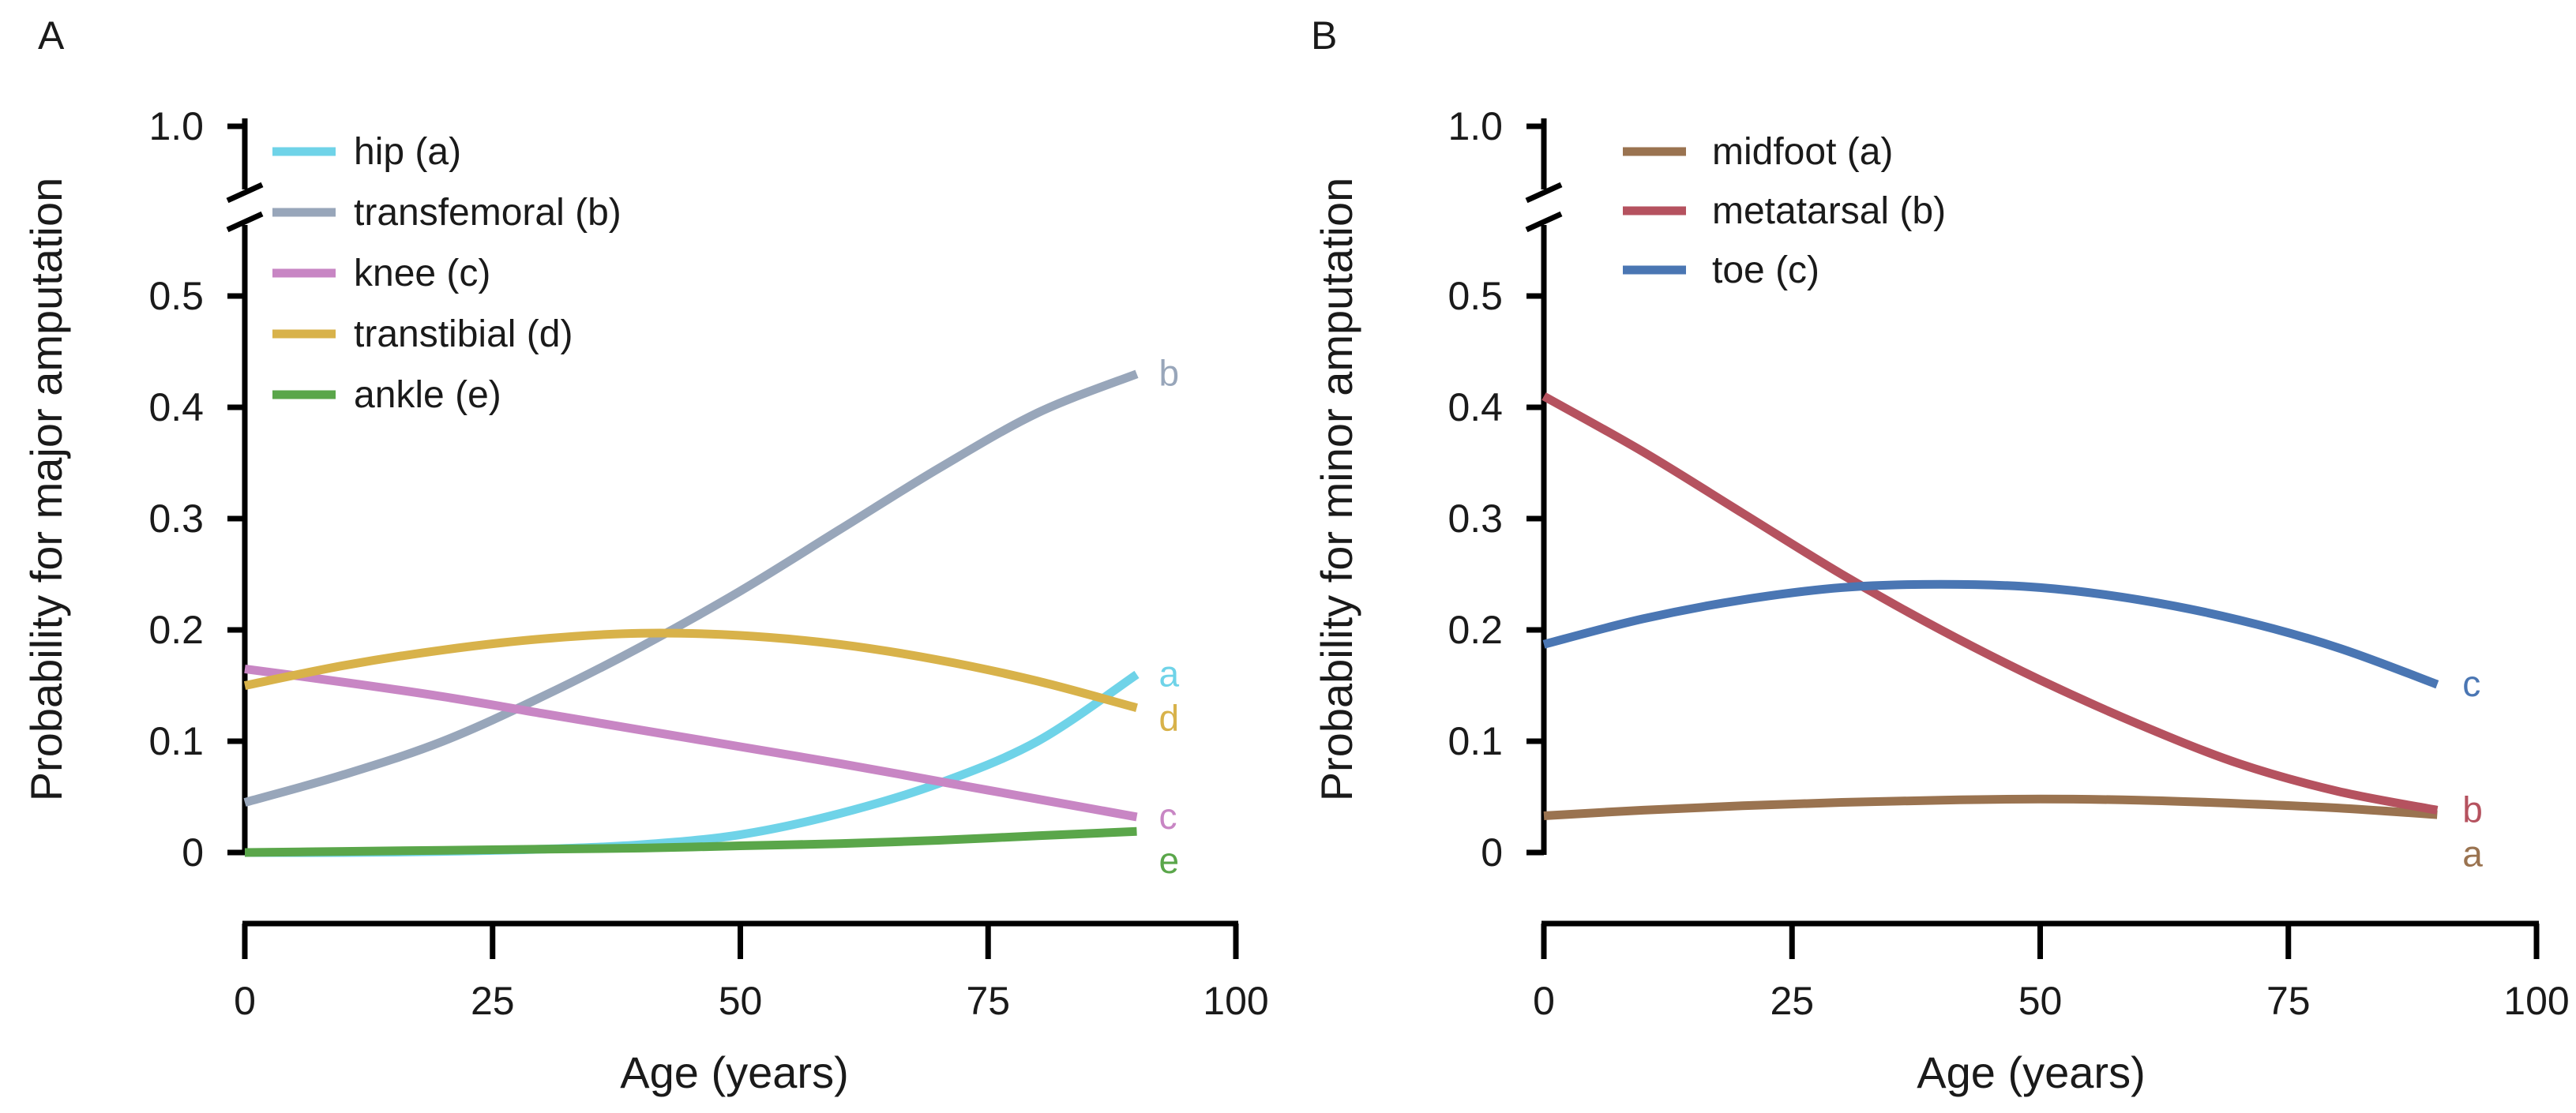  What do you see at coordinates (176, 741) in the screenshot?
I see `panel-a-y-tick-label: 0.1` at bounding box center [176, 741].